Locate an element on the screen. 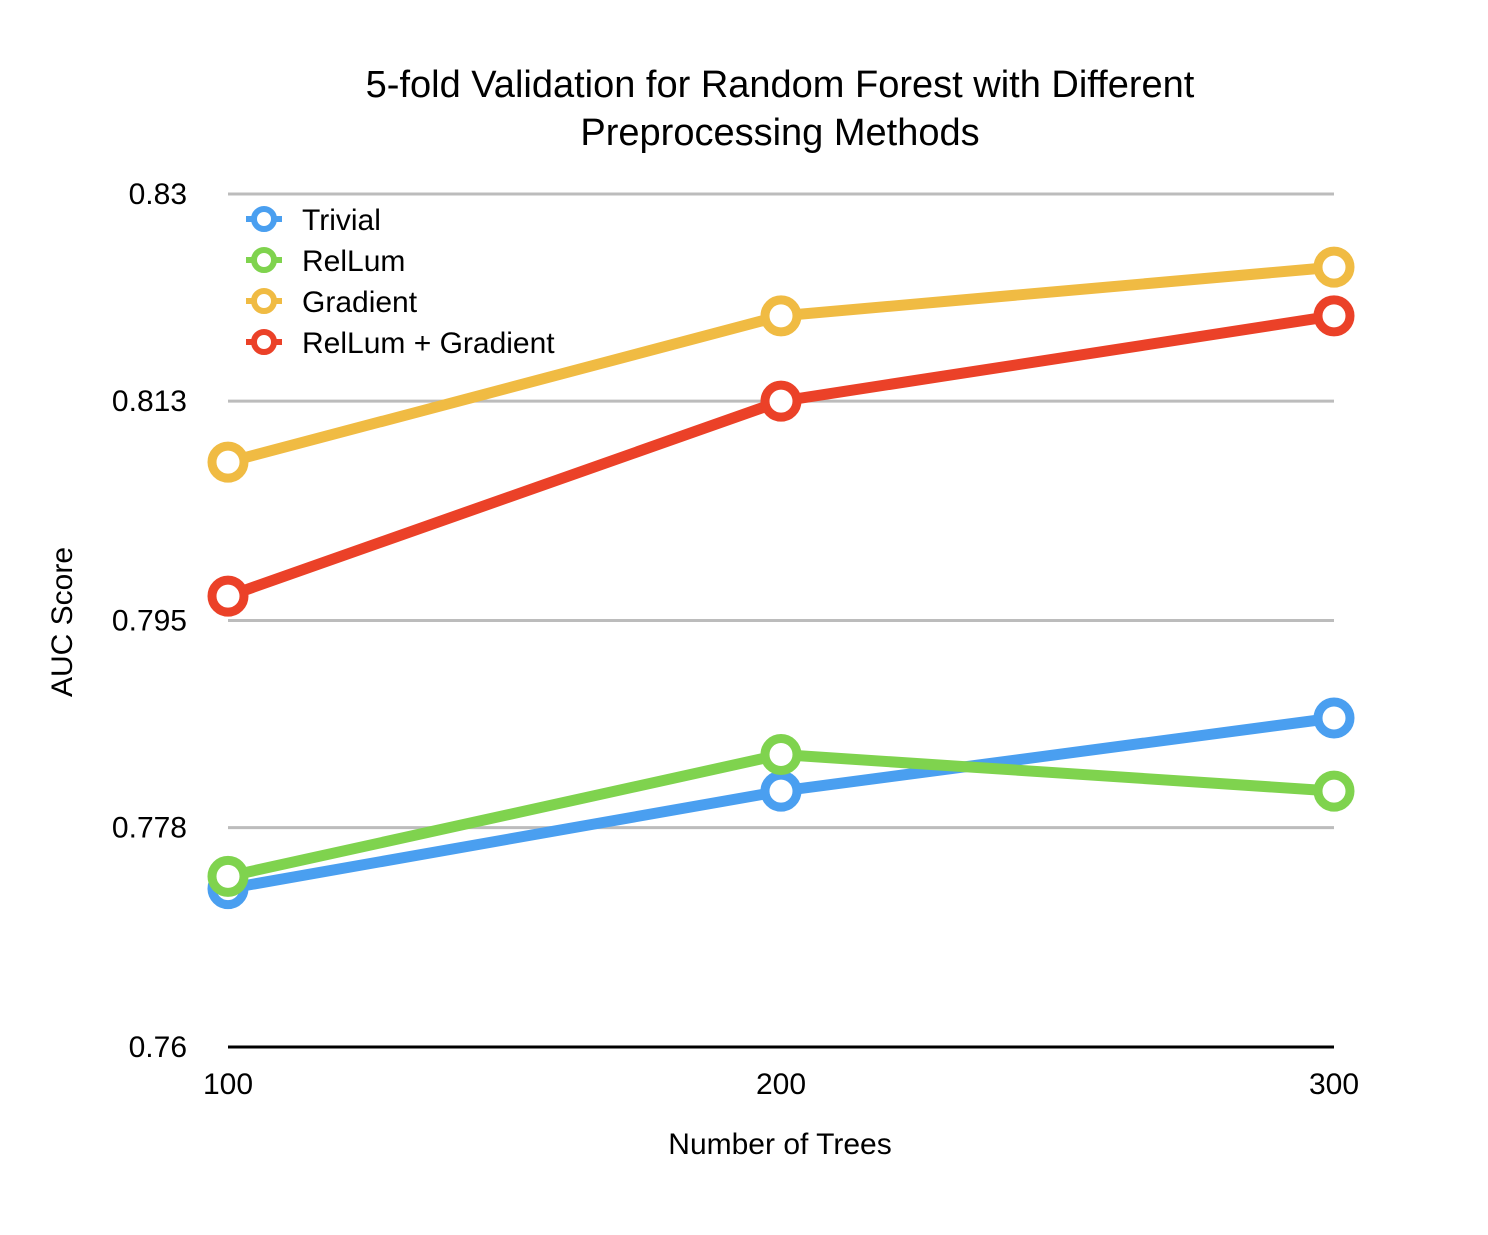  legend-label-rellum-gradient: RelLum + Gradient is located at coordinates (428, 343).